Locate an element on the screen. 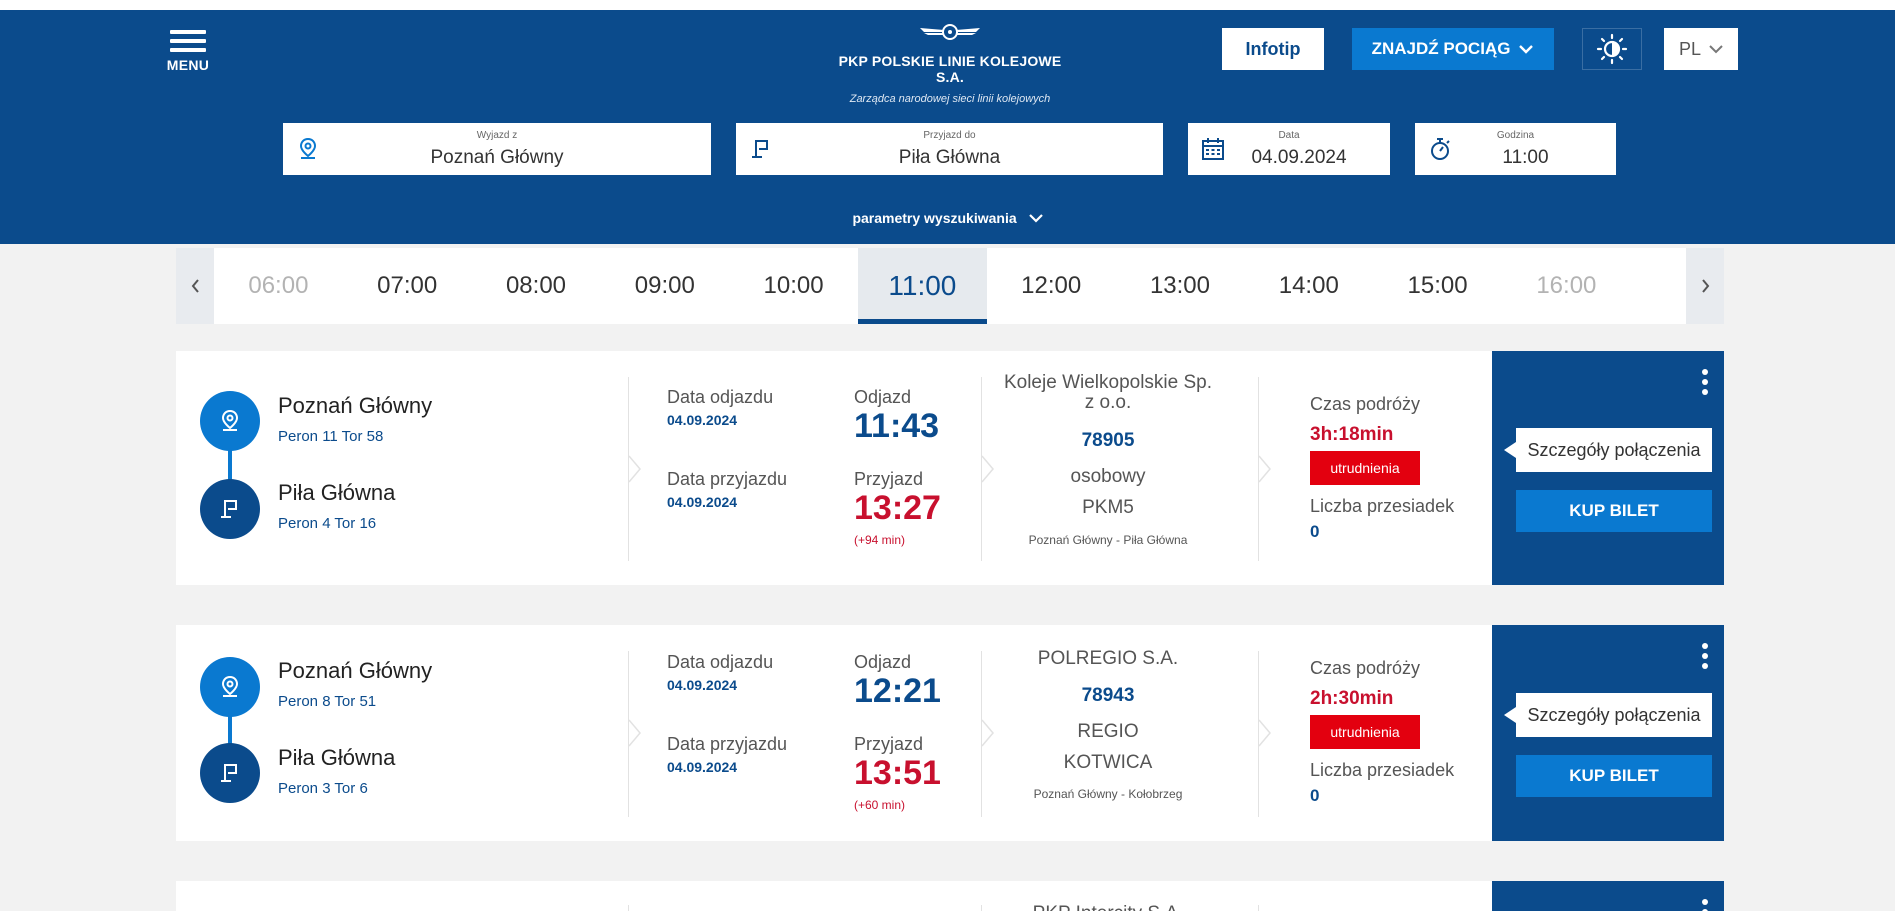  arr-delay: (+60 min) is located at coordinates (880, 805).